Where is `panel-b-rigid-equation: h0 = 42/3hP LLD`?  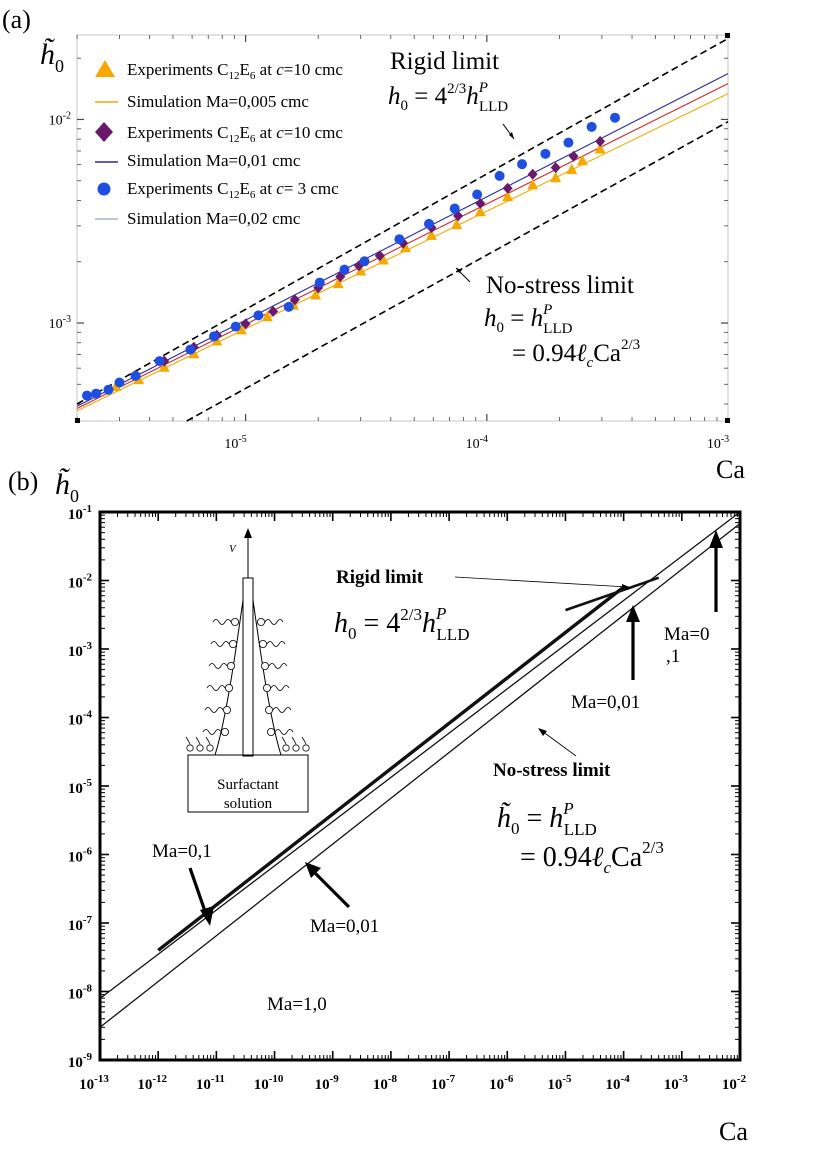 panel-b-rigid-equation: h0 = 42/3hP LLD is located at coordinates (401, 624).